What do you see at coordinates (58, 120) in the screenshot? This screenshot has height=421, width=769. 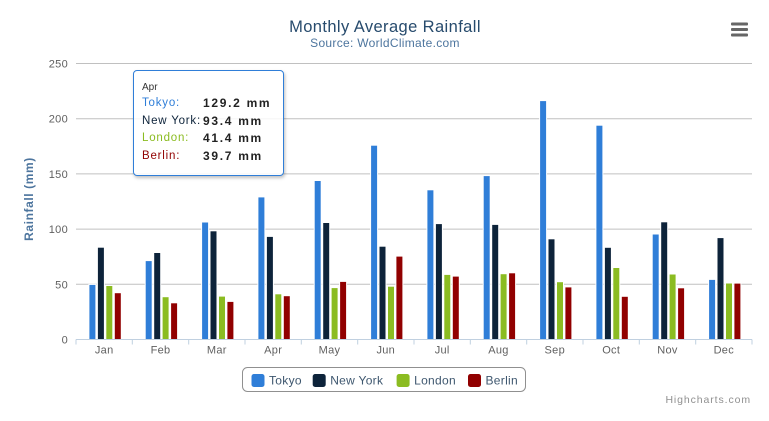 I see `svg-text: 200` at bounding box center [58, 120].